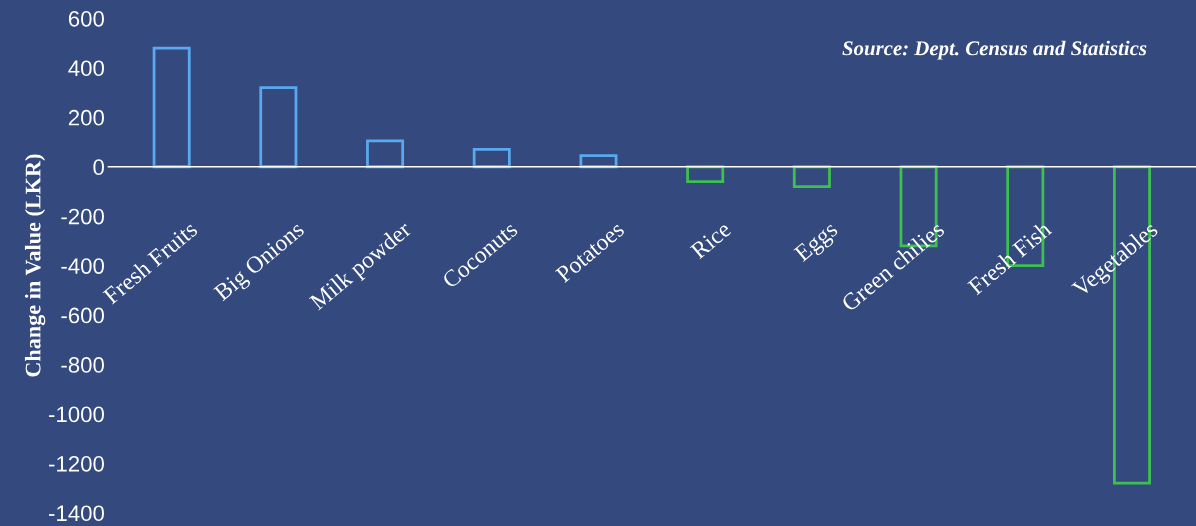  What do you see at coordinates (98, 167) in the screenshot?
I see `y-tick-label: 0` at bounding box center [98, 167].